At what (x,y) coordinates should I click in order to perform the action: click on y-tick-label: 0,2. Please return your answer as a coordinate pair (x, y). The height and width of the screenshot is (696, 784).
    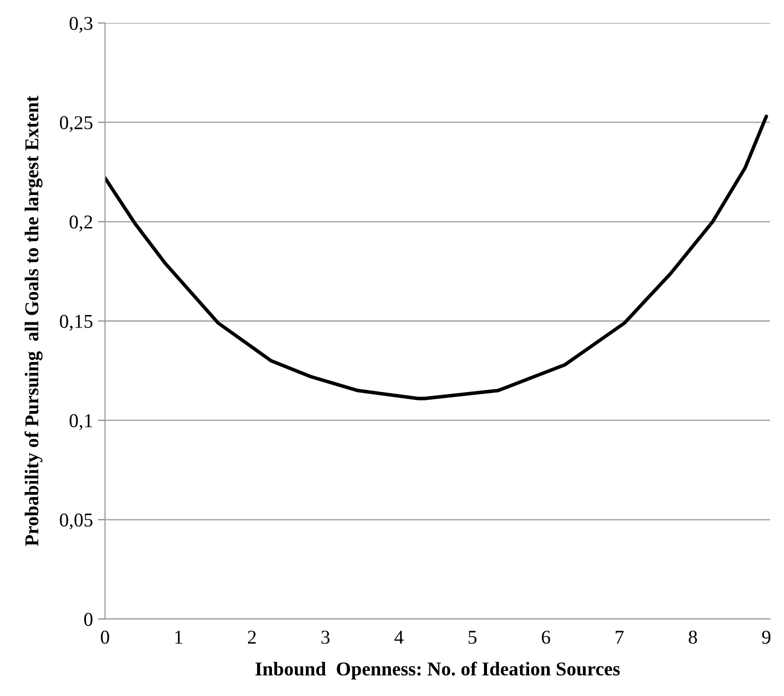
    Looking at the image, I should click on (81, 223).